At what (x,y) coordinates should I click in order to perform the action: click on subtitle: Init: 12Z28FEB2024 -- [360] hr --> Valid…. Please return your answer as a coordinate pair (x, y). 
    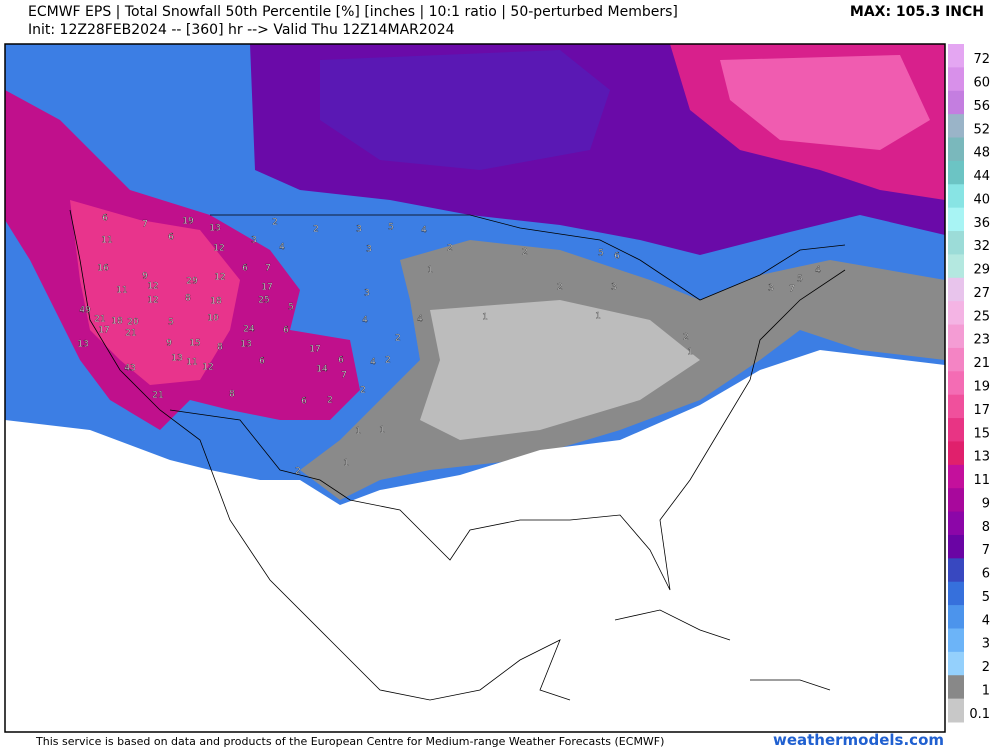
    Looking at the image, I should click on (241, 30).